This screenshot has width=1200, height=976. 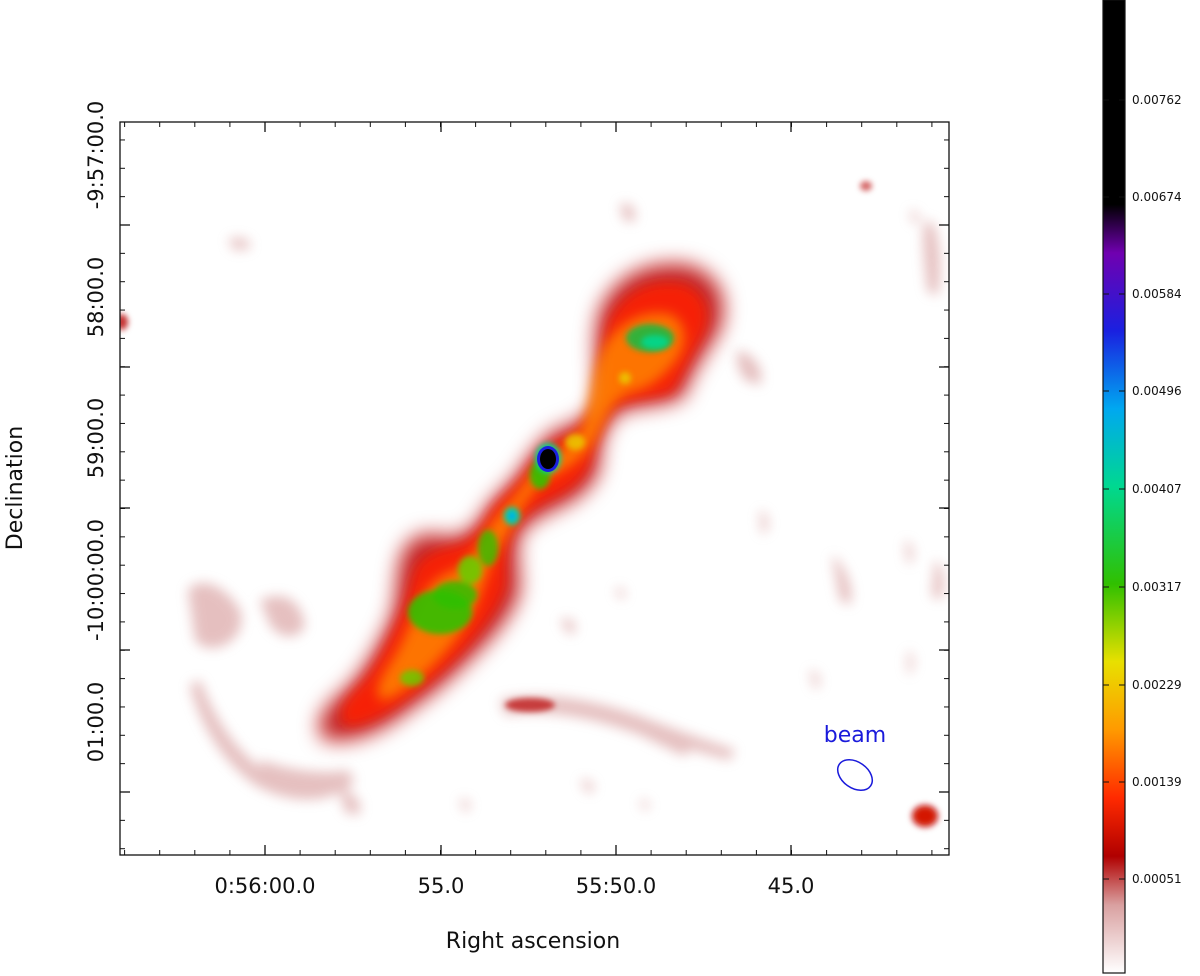 What do you see at coordinates (616, 886) in the screenshot?
I see `x-tick-label: 55:50.0` at bounding box center [616, 886].